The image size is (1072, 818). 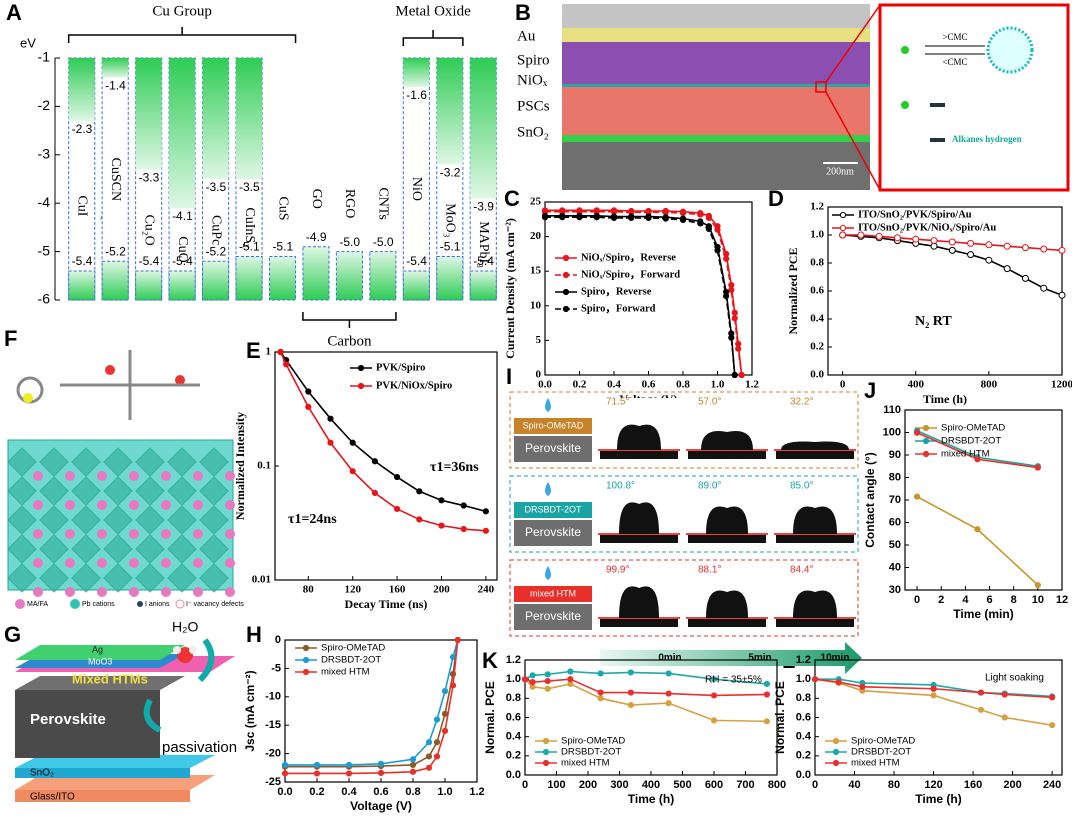 I want to click on legend-text: MA/FA, so click(x=37, y=604).